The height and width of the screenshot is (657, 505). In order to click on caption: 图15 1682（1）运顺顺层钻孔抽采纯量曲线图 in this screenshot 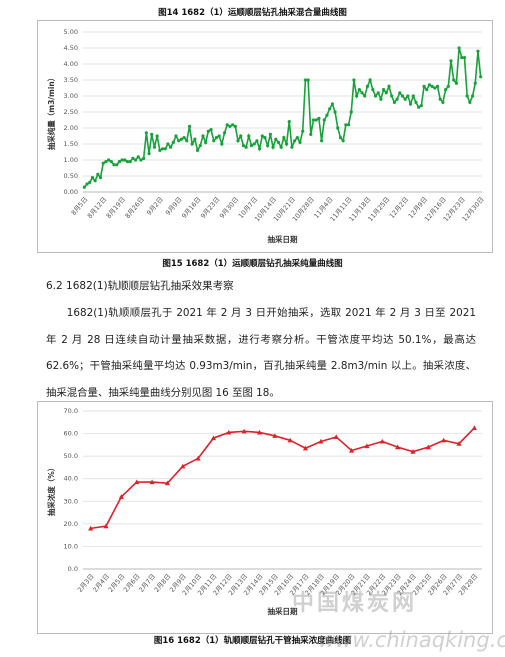, I will do `click(252, 264)`.